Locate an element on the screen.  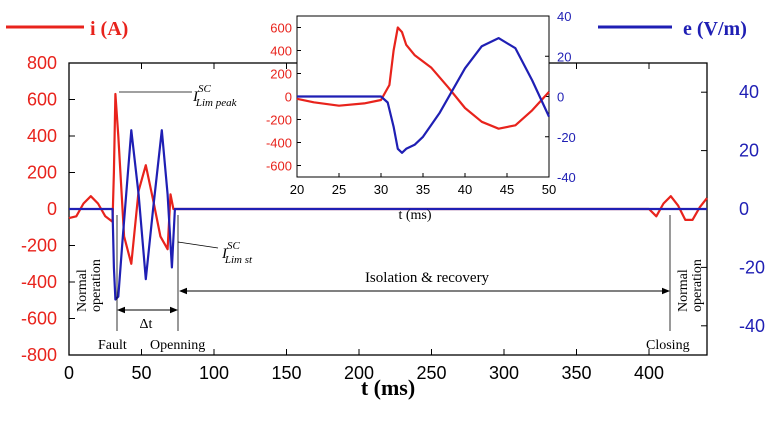
x-tick-label: 200 is located at coordinates (359, 373).